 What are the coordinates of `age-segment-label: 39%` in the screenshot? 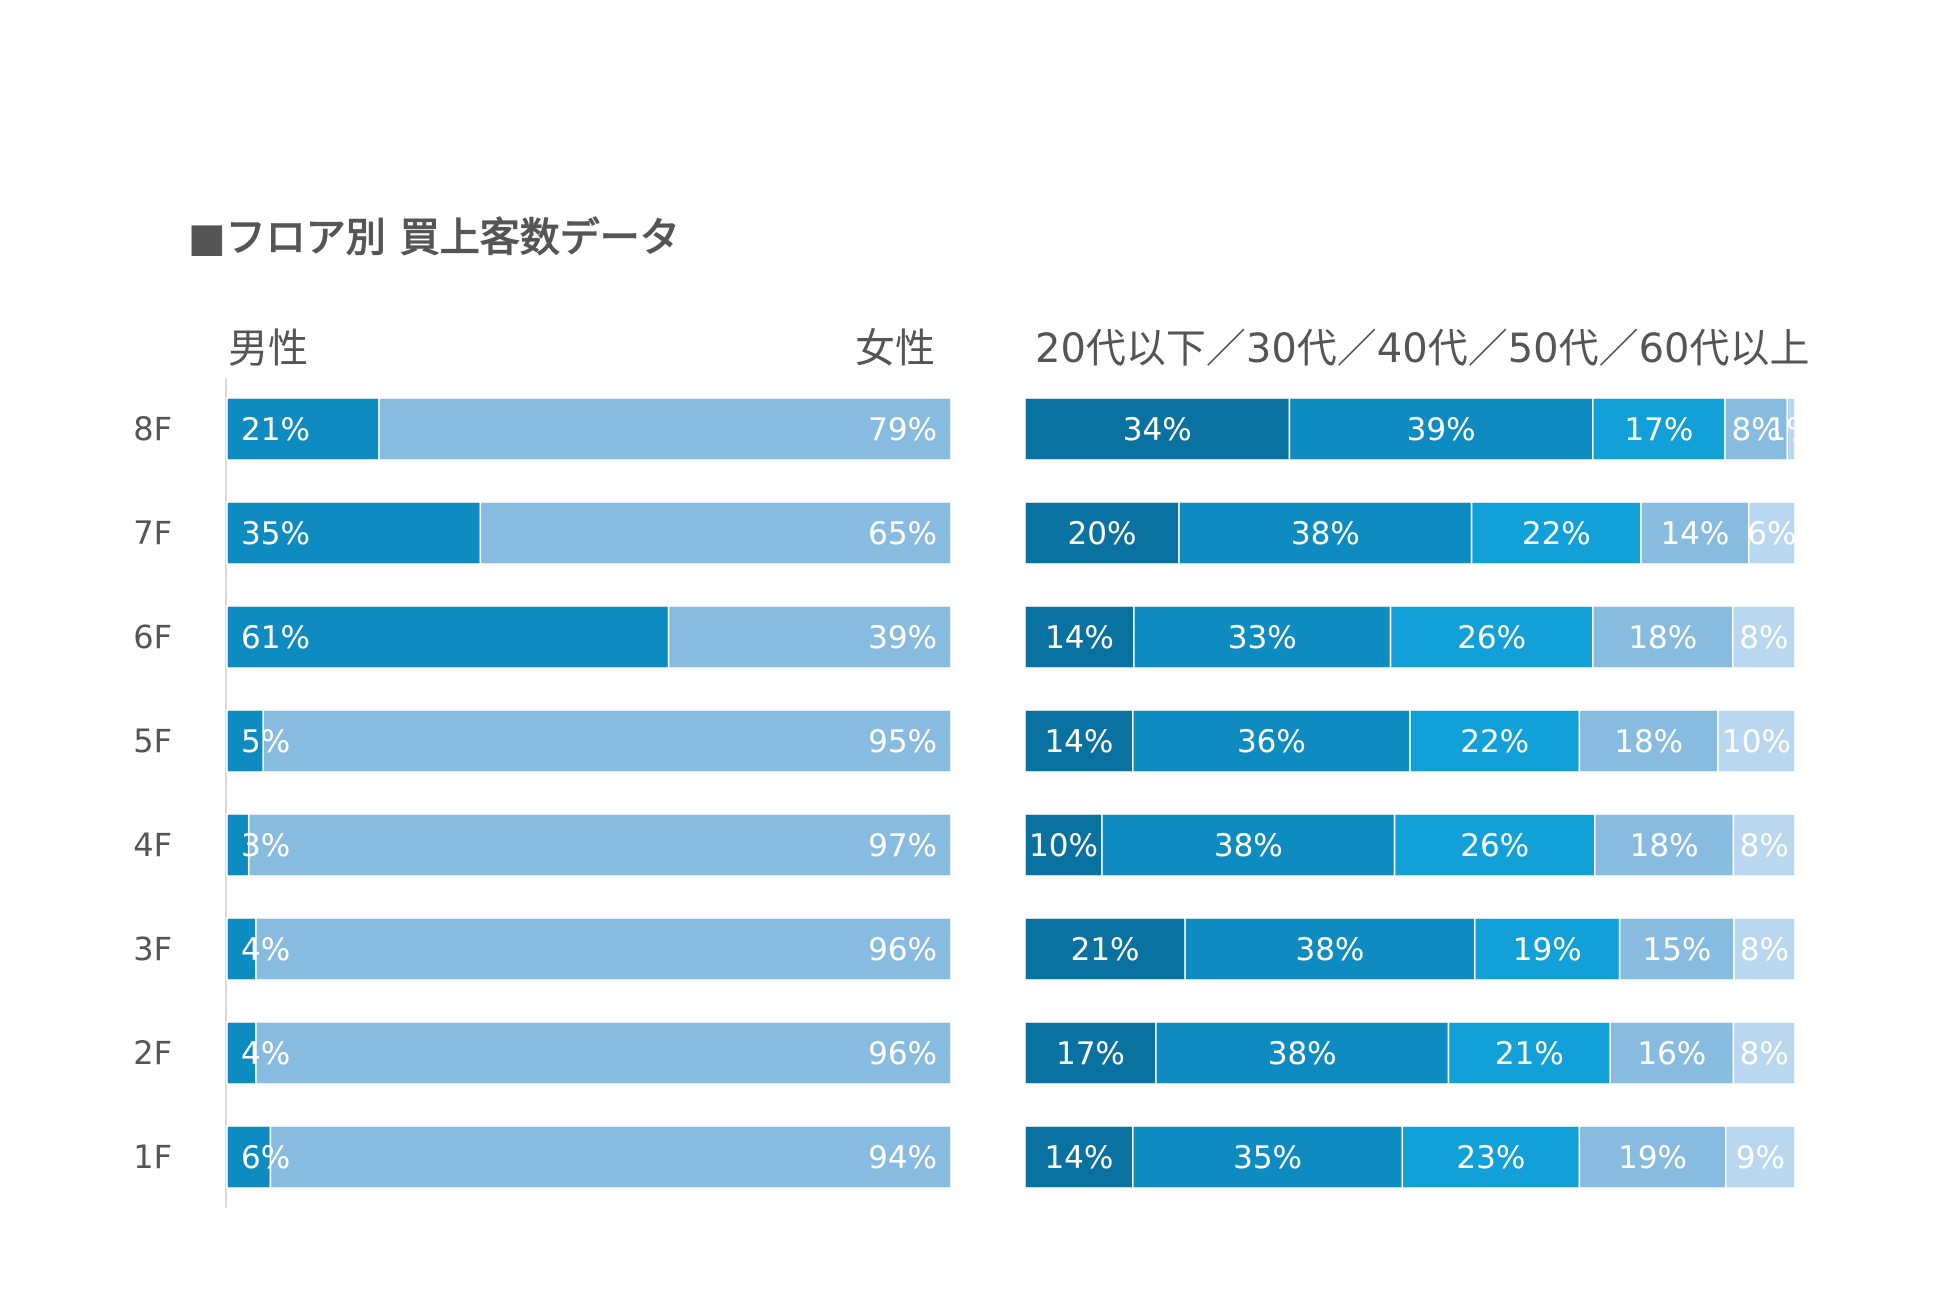 It's located at (1441, 430).